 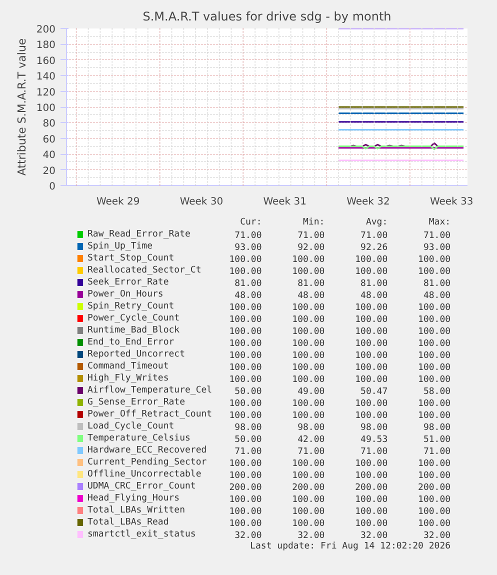 I want to click on y-tick-label: 200, so click(x=46, y=30).